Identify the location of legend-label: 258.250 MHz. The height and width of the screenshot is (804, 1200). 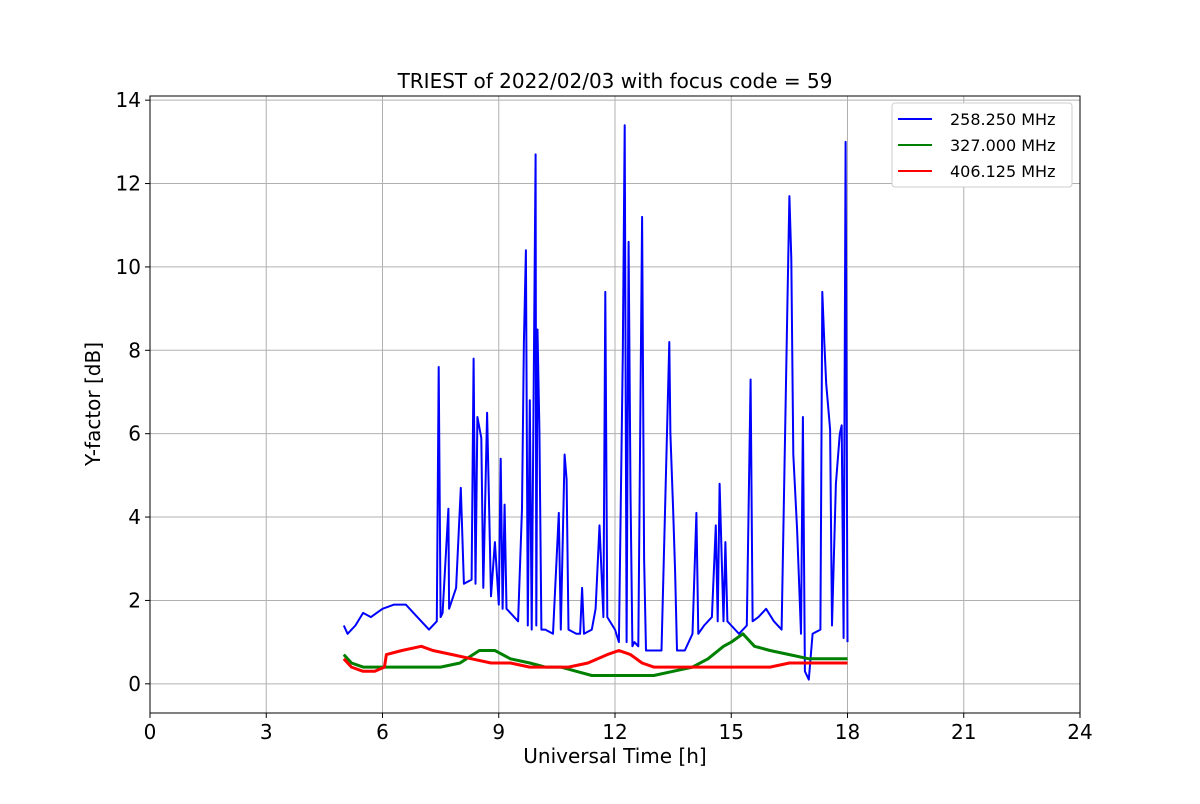
(1002, 119).